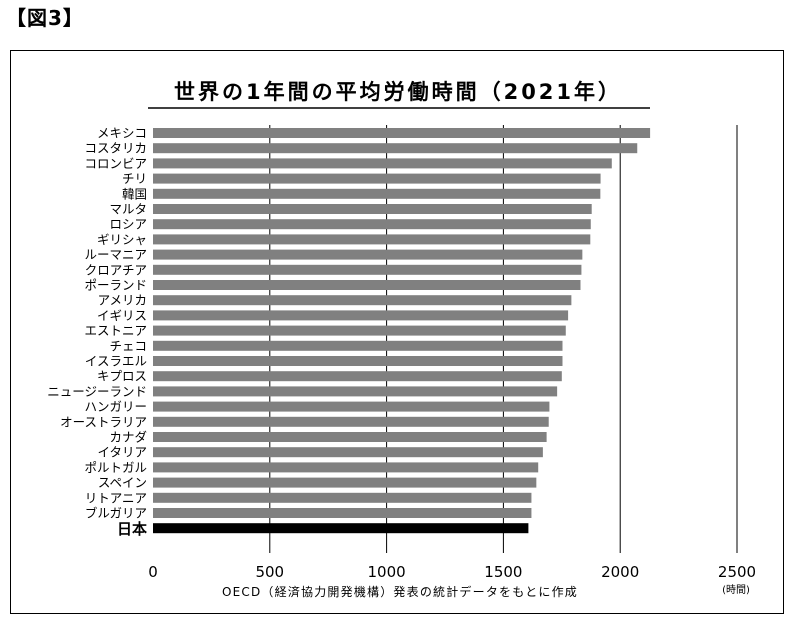 This screenshot has height=627, width=800. What do you see at coordinates (122, 376) in the screenshot?
I see `category-label: キプロス` at bounding box center [122, 376].